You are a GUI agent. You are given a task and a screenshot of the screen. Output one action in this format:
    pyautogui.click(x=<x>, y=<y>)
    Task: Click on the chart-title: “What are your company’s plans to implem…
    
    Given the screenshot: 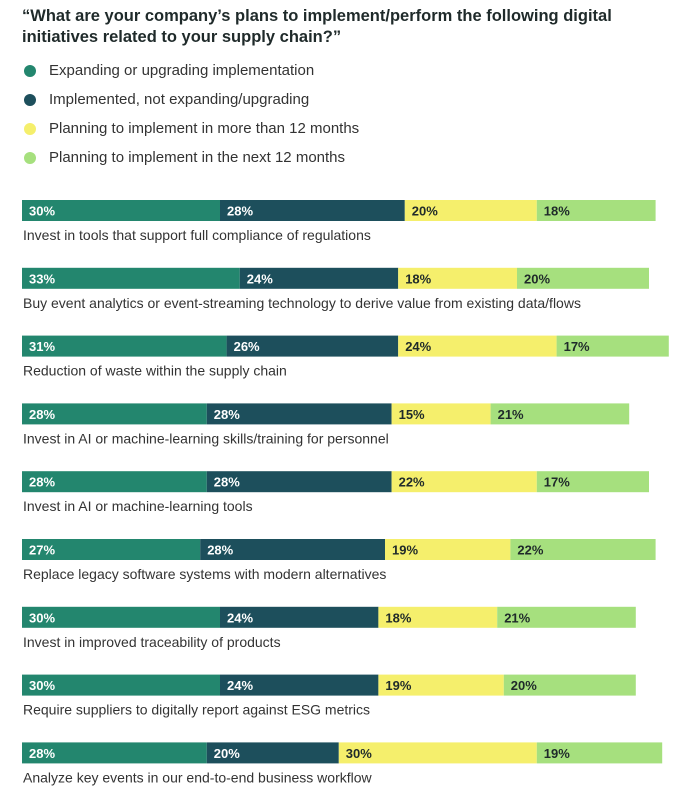 What is the action you would take?
    pyautogui.click(x=317, y=26)
    